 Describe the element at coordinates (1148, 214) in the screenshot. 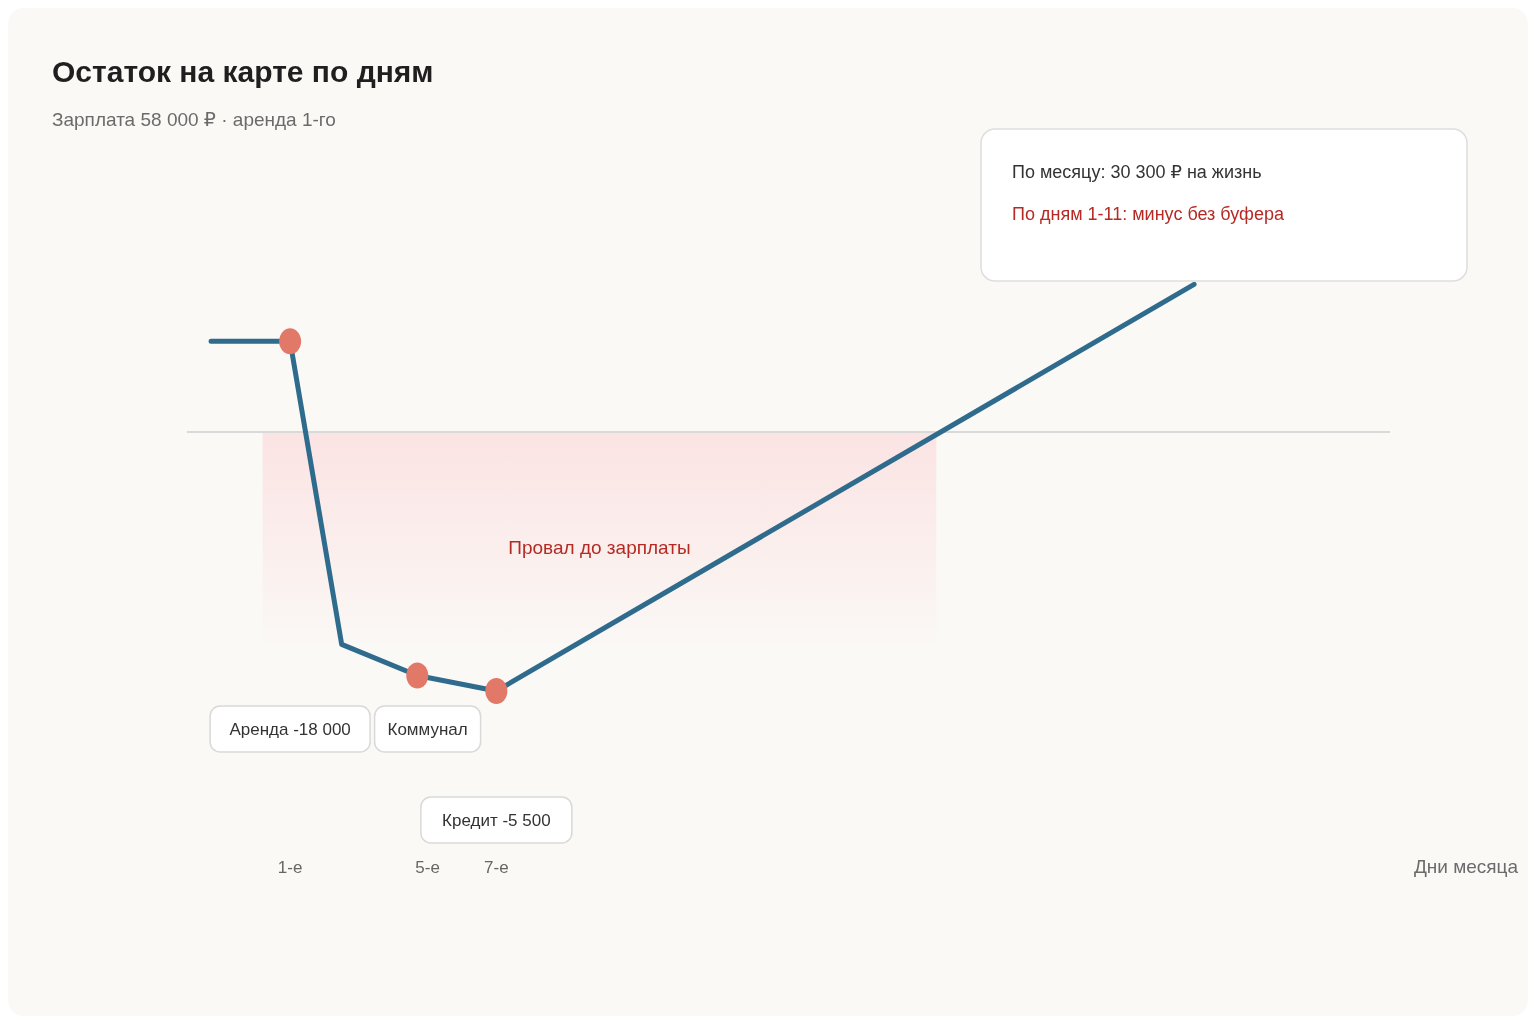

I see `text: По дням 1-11: минус без буфера` at that location.